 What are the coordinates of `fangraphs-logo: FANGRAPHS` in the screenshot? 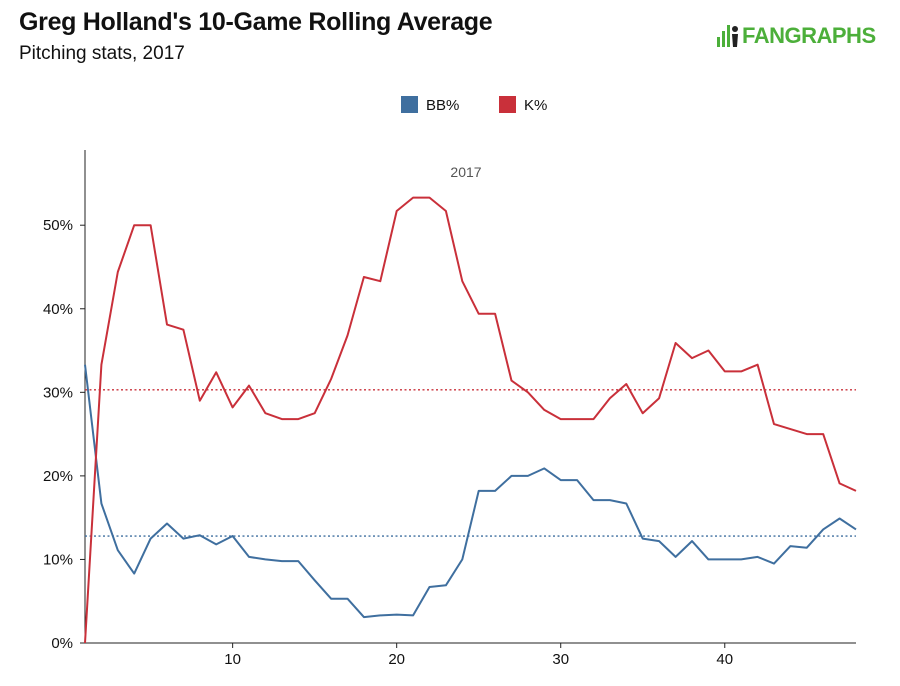 It's located at (796, 36).